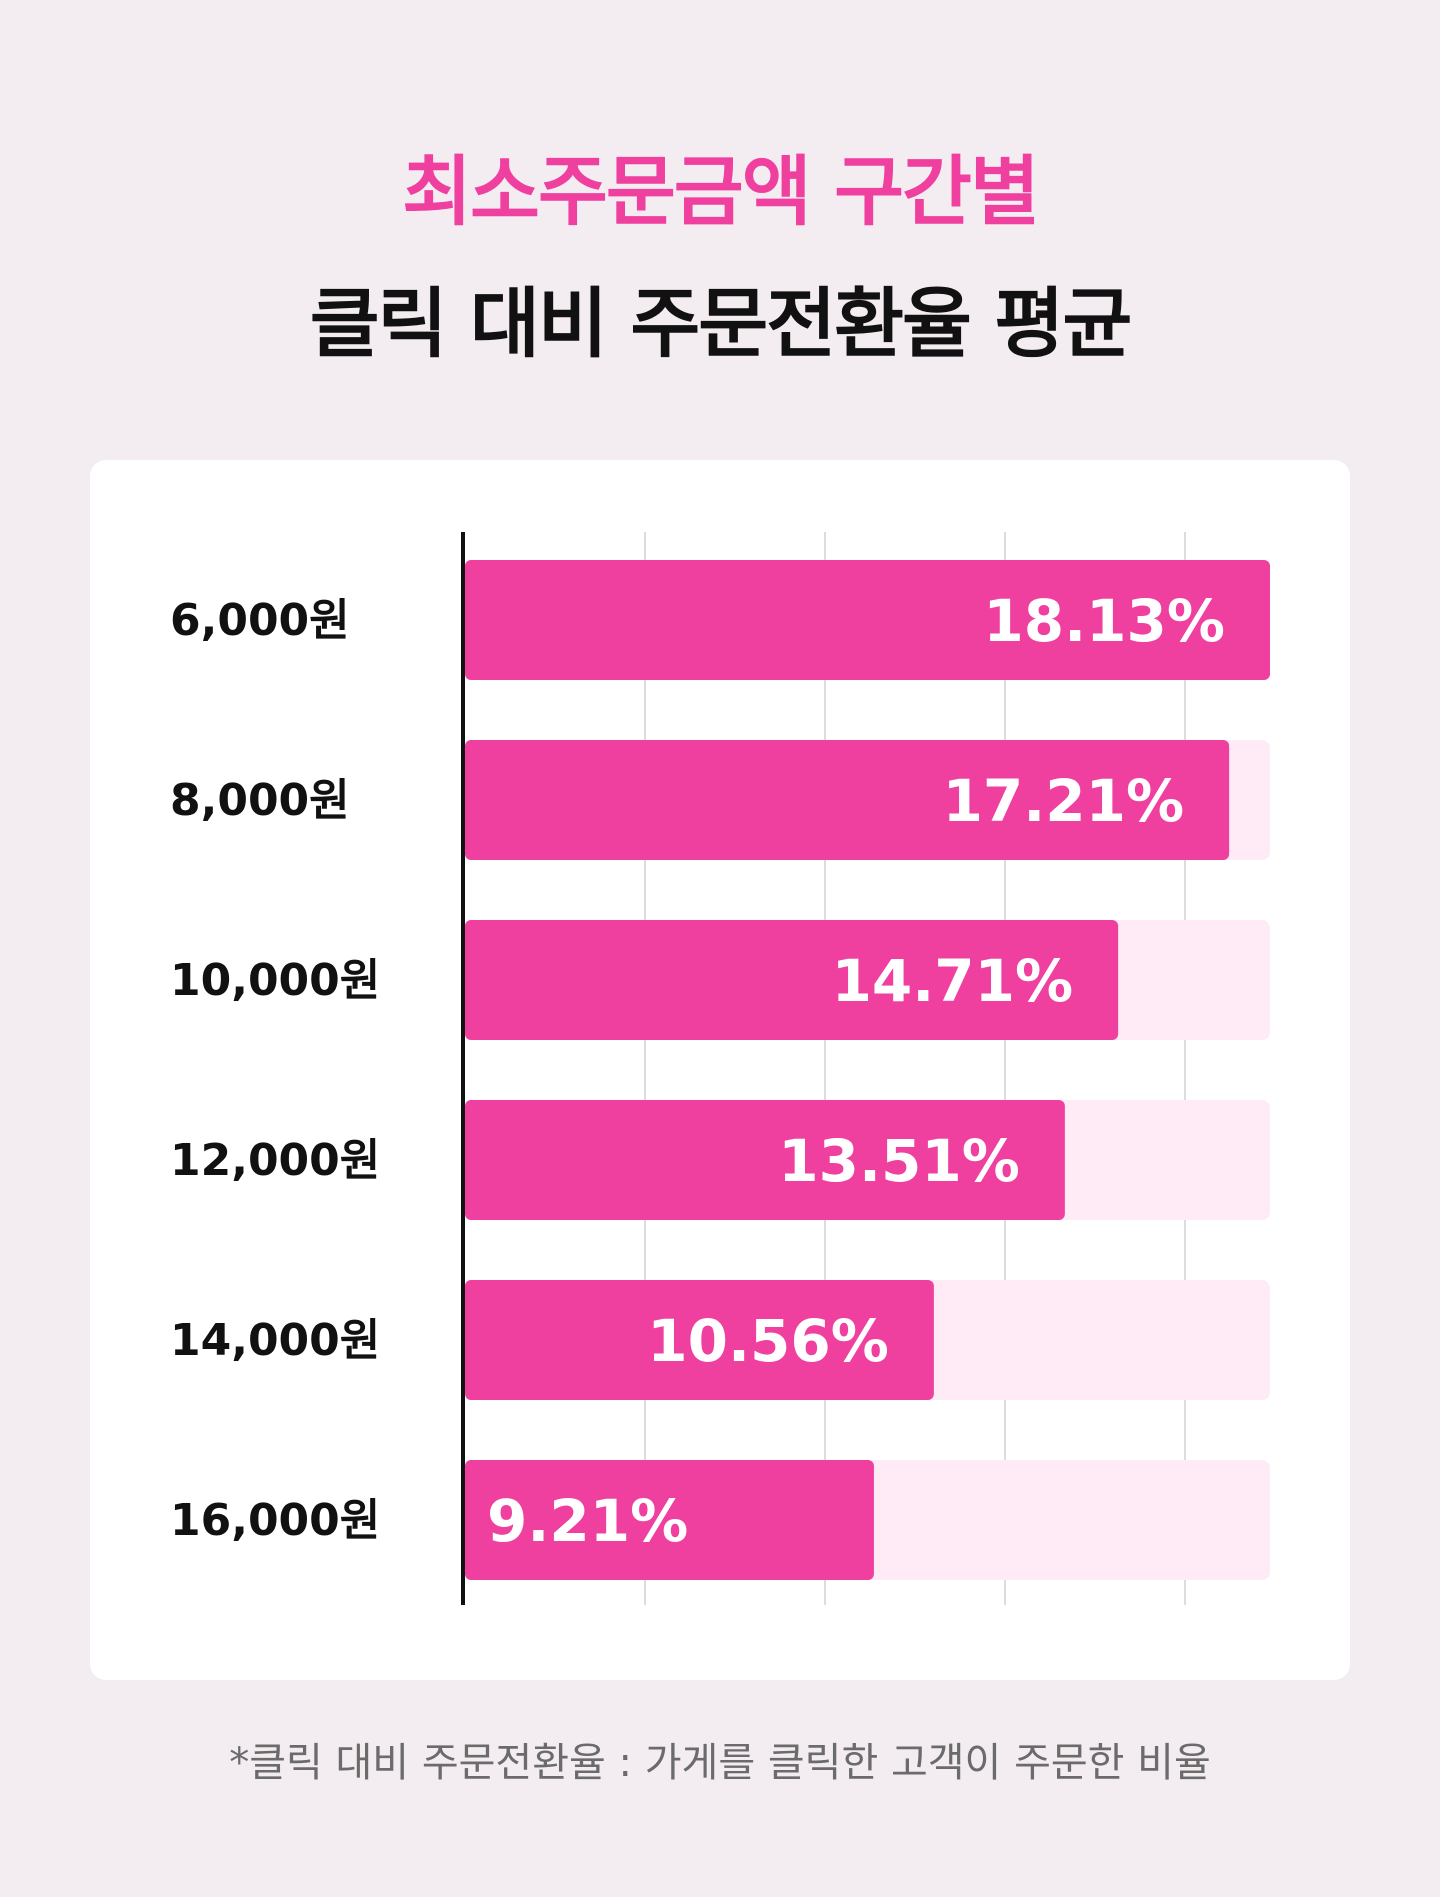 This screenshot has height=1897, width=1440. What do you see at coordinates (899, 1161) in the screenshot?
I see `data-label: 13.51%` at bounding box center [899, 1161].